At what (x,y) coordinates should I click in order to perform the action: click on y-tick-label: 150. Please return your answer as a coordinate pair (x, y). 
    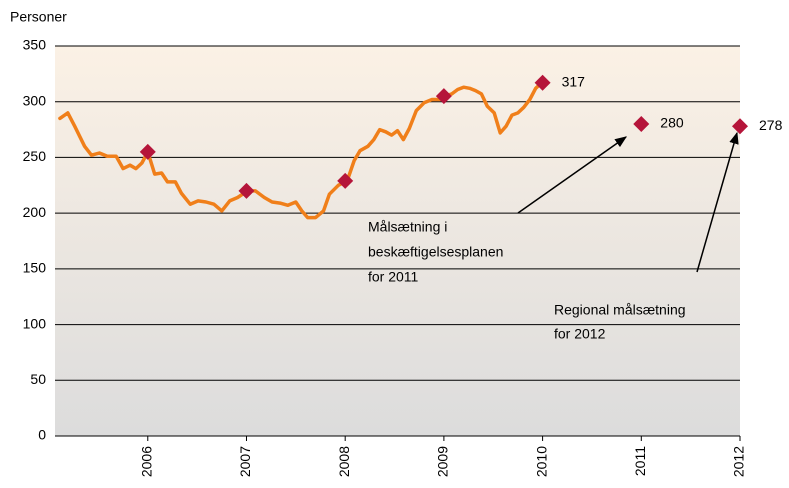
    Looking at the image, I should click on (35, 268).